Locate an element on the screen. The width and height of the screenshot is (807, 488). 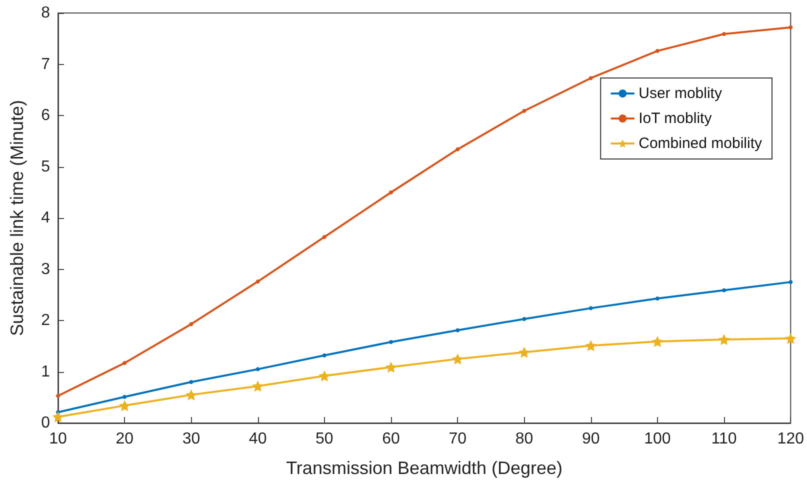
y-tick-label: 7 is located at coordinates (45, 64).